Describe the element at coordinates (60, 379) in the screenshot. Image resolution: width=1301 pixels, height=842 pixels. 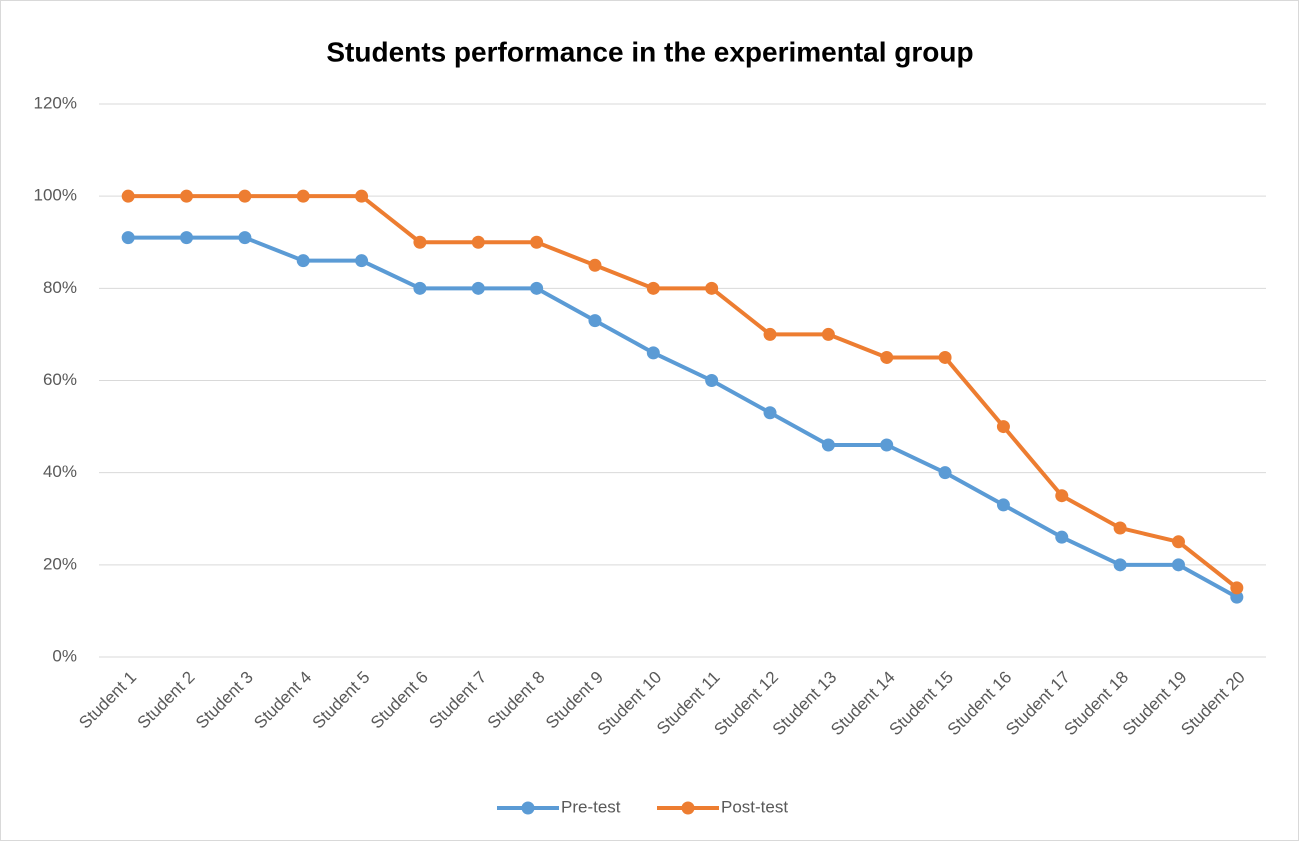
I see `y-tick-label: 60%` at that location.